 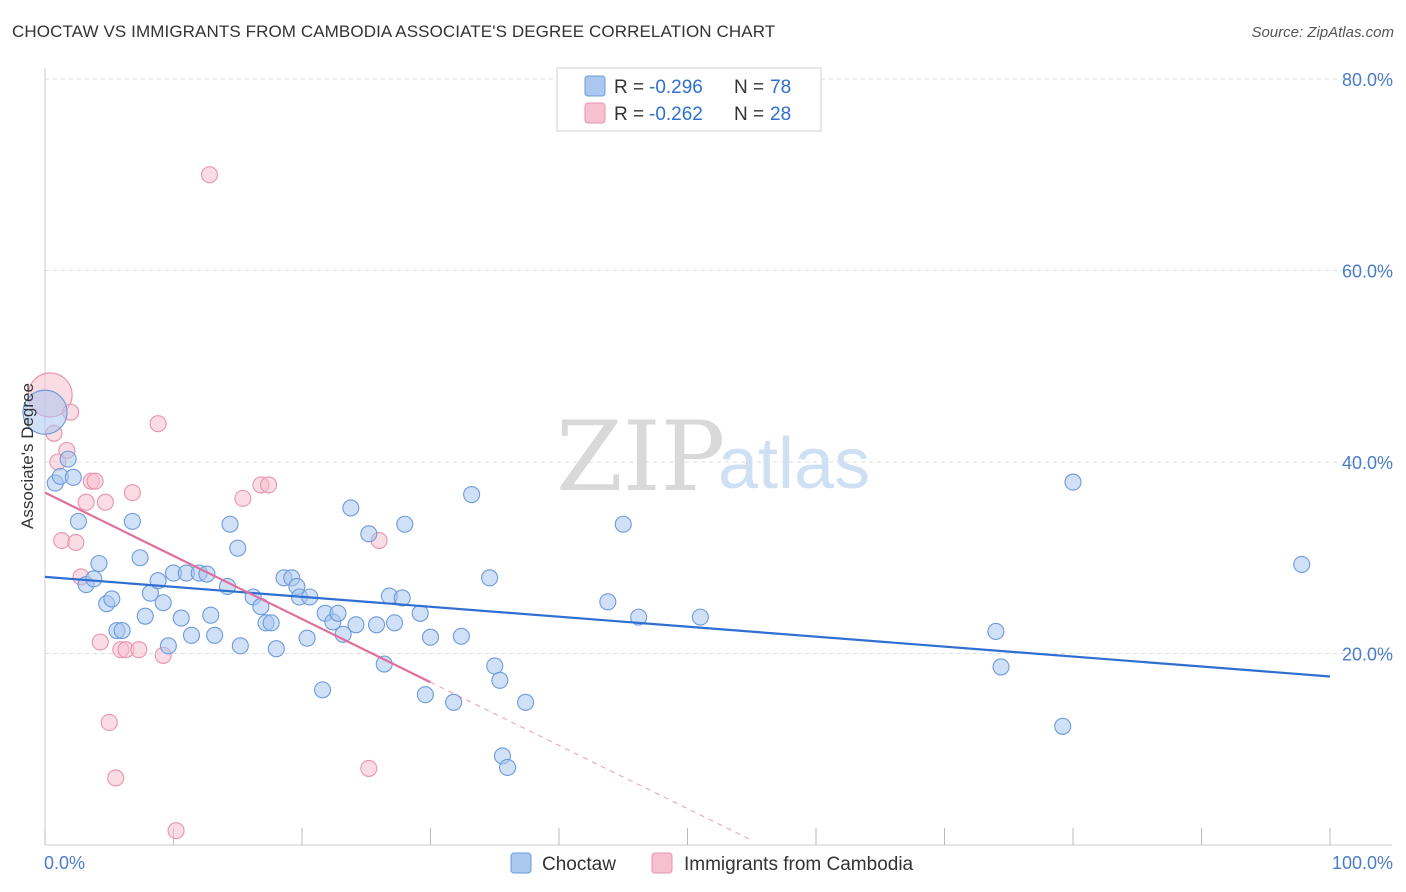 I want to click on choctaw-trend-line, so click(x=687, y=626).